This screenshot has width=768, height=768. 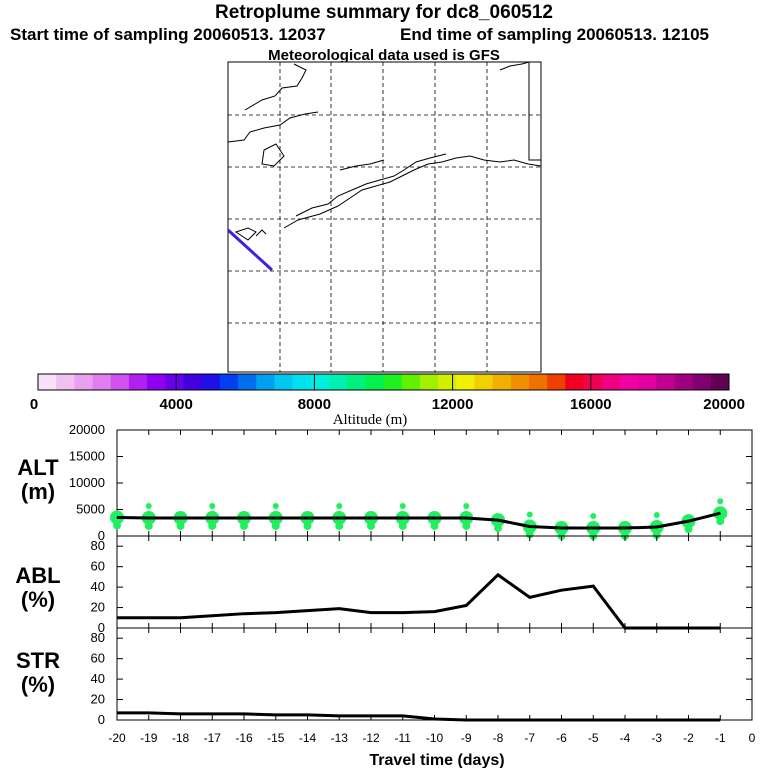 I want to click on x-tick-label: -18, so click(x=181, y=738).